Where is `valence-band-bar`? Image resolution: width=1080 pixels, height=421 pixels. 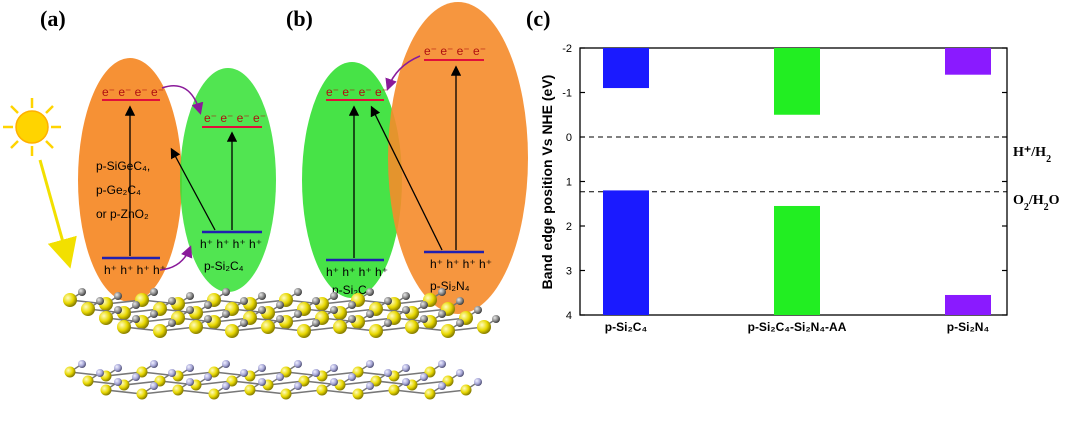 valence-band-bar is located at coordinates (626, 252).